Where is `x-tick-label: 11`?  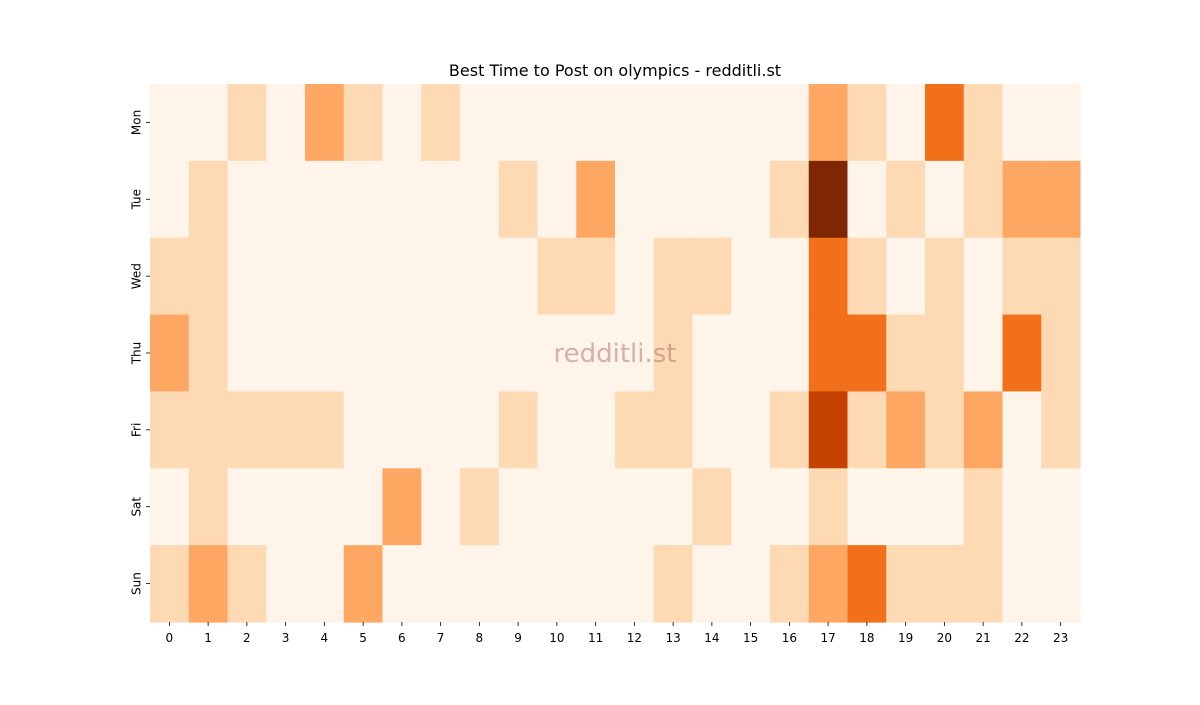 x-tick-label: 11 is located at coordinates (595, 638).